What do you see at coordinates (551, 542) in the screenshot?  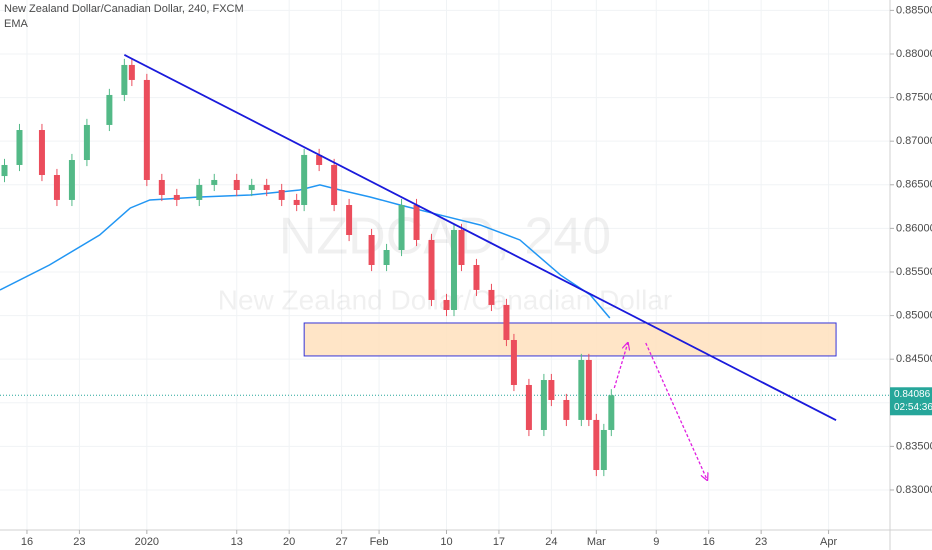 I see `x-tick-label: 24` at bounding box center [551, 542].